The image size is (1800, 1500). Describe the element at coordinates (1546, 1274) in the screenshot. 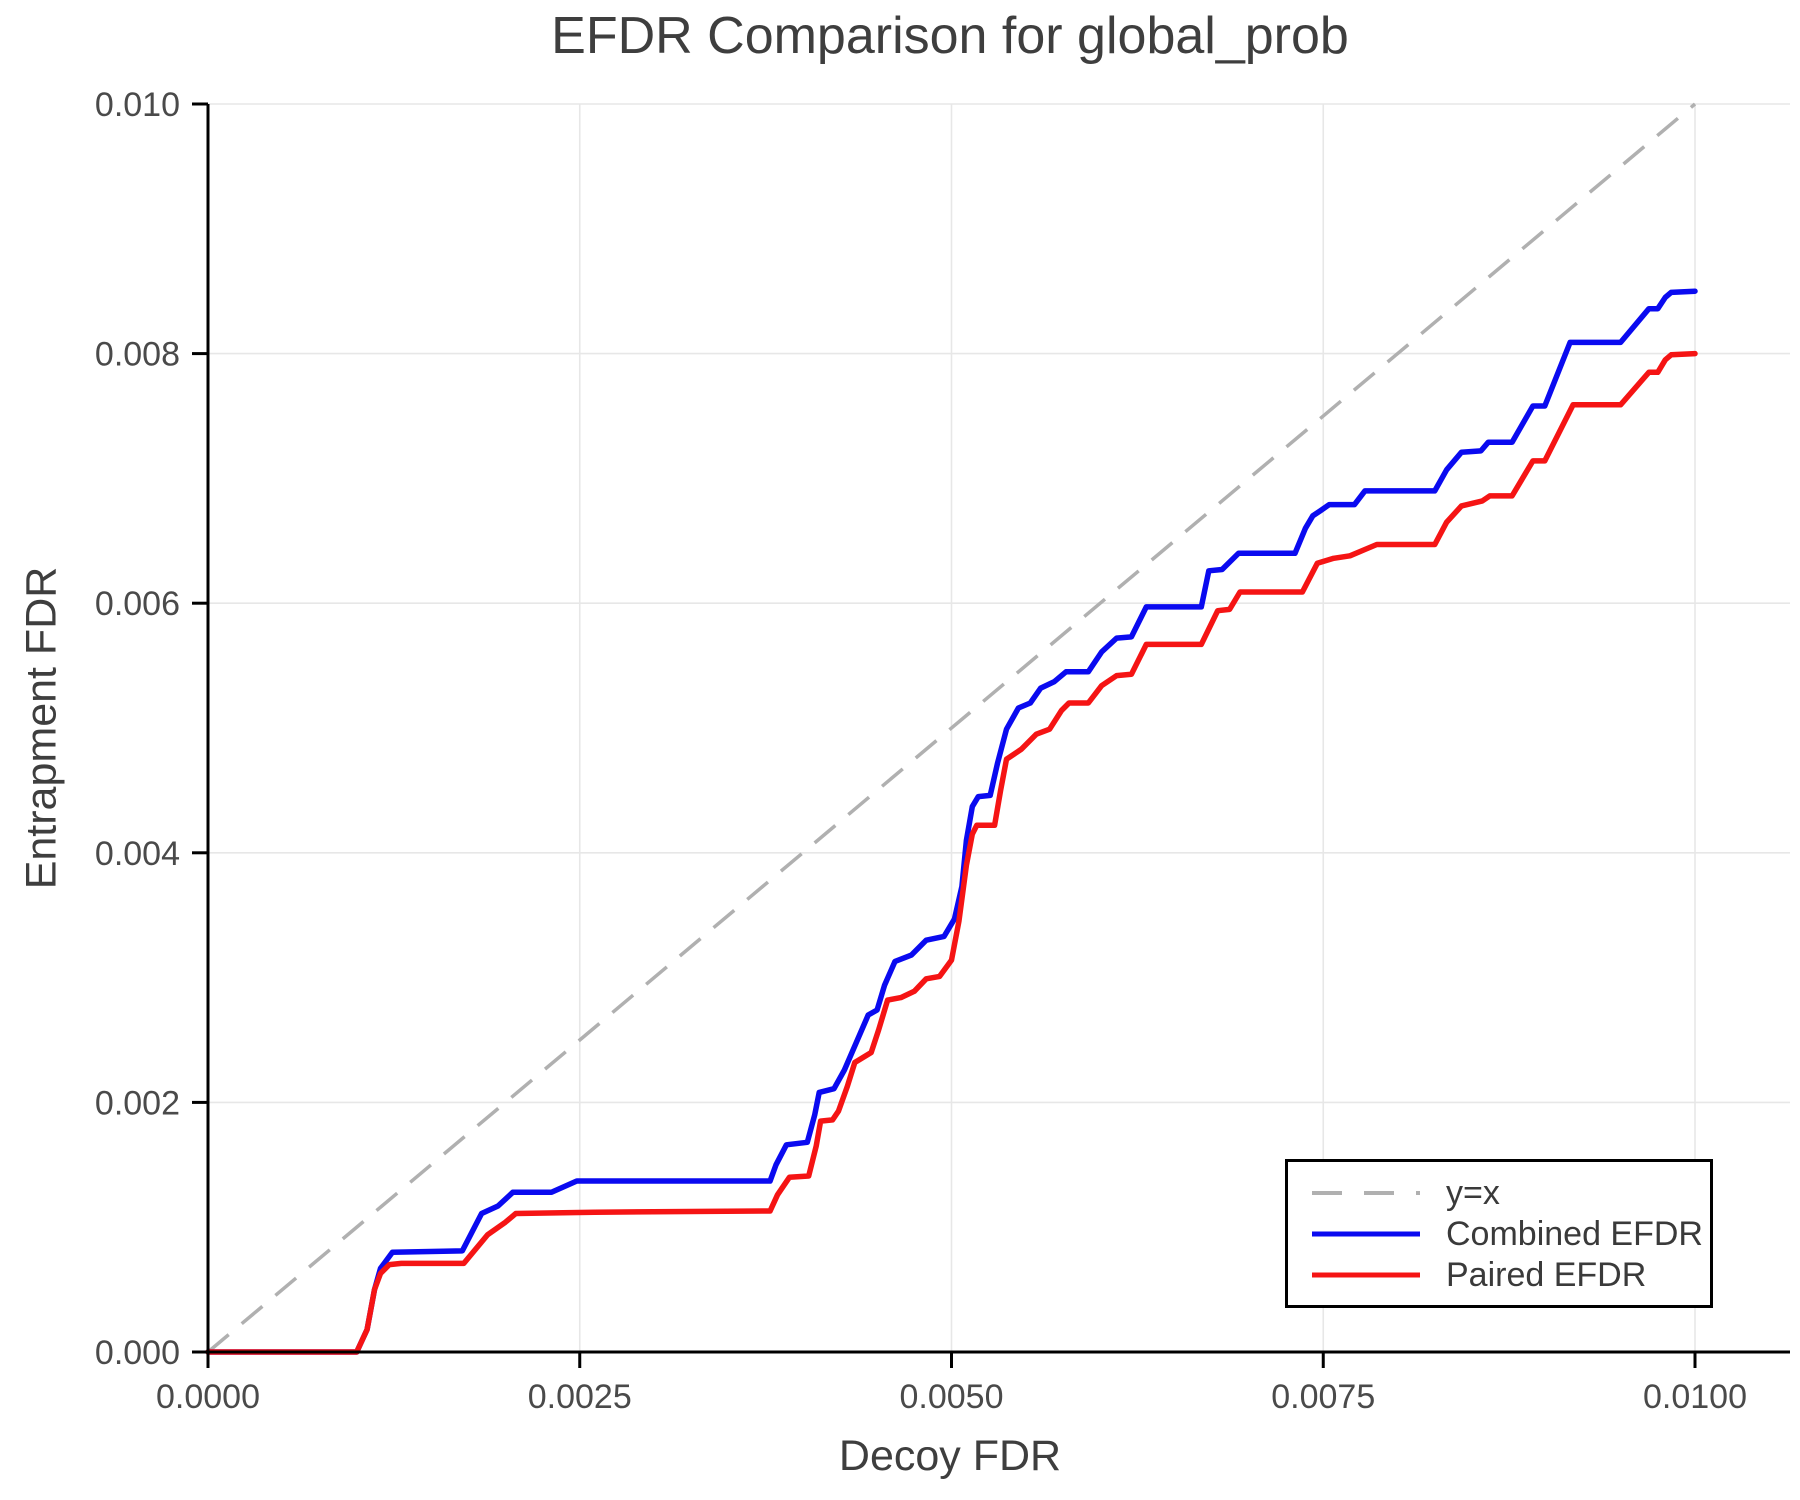

I see `legend-label-paired: Paired EFDR` at that location.